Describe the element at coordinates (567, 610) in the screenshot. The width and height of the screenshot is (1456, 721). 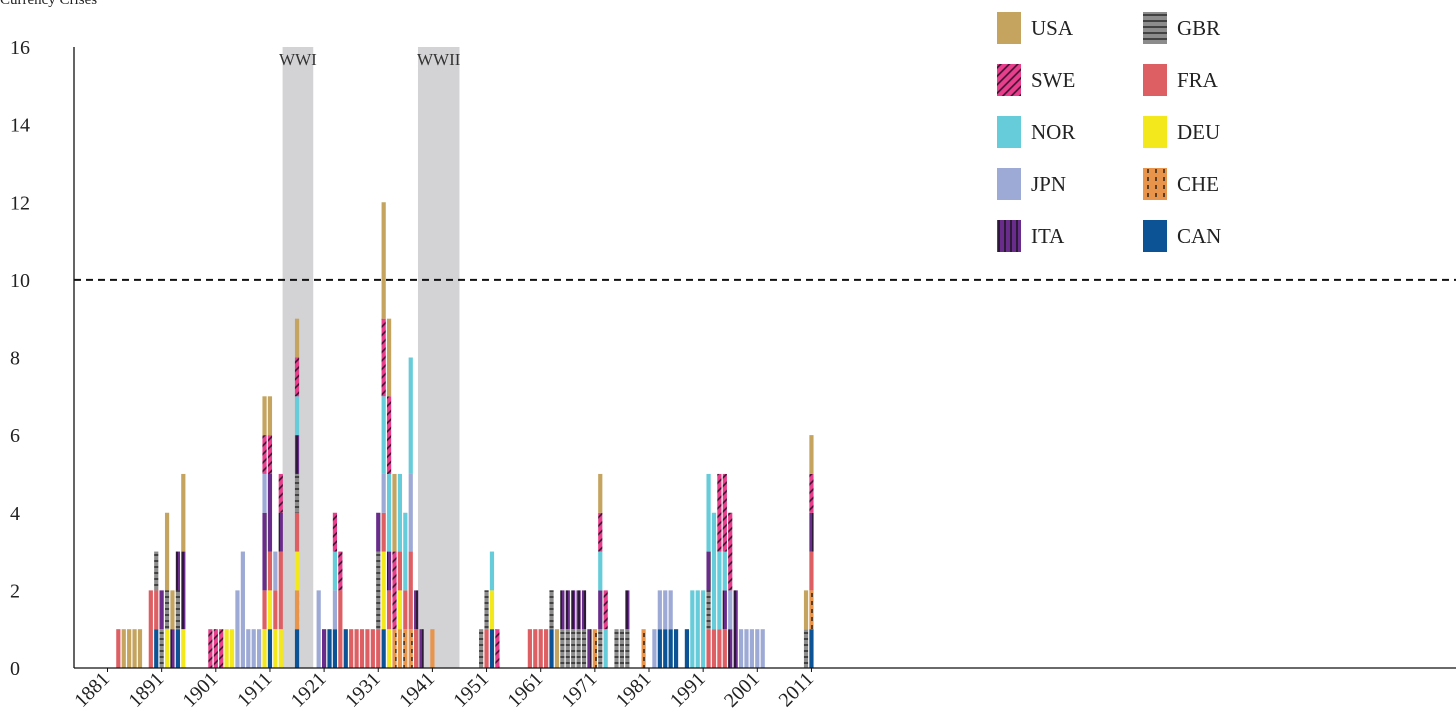
I see `bar-ita-1966: ITA 1966: 1` at that location.